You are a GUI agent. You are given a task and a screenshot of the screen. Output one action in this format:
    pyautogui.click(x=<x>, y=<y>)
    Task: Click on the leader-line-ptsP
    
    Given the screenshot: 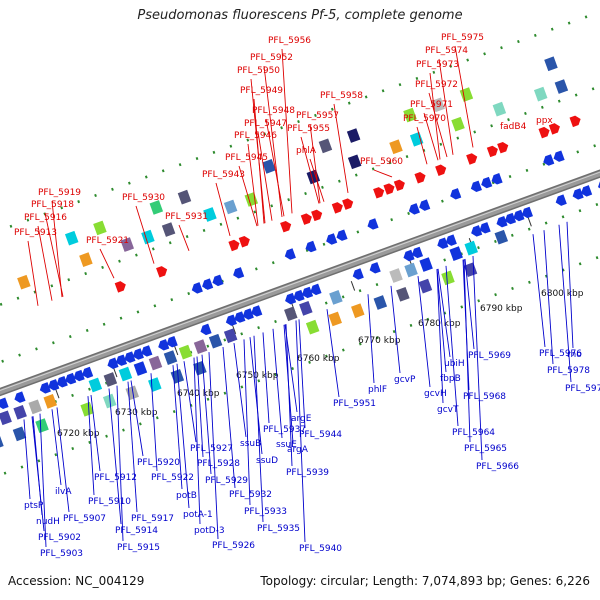 What is the action you would take?
    pyautogui.click(x=27, y=459)
    